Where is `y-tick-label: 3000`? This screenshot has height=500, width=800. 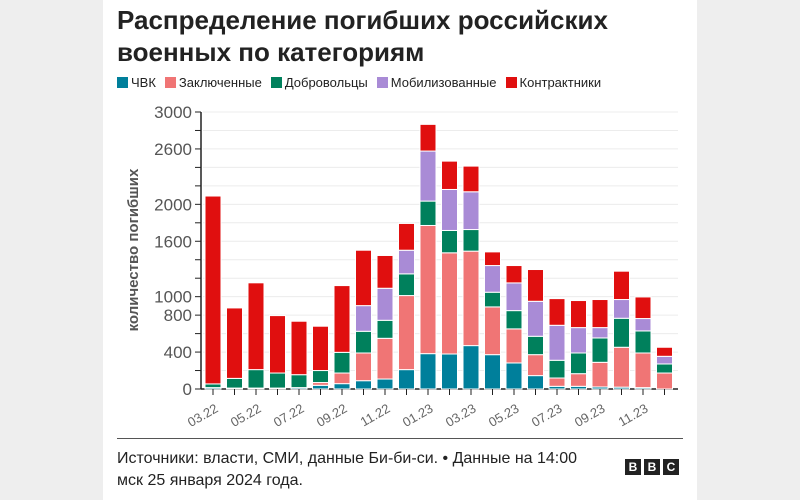 y-tick-label: 3000 is located at coordinates (173, 112).